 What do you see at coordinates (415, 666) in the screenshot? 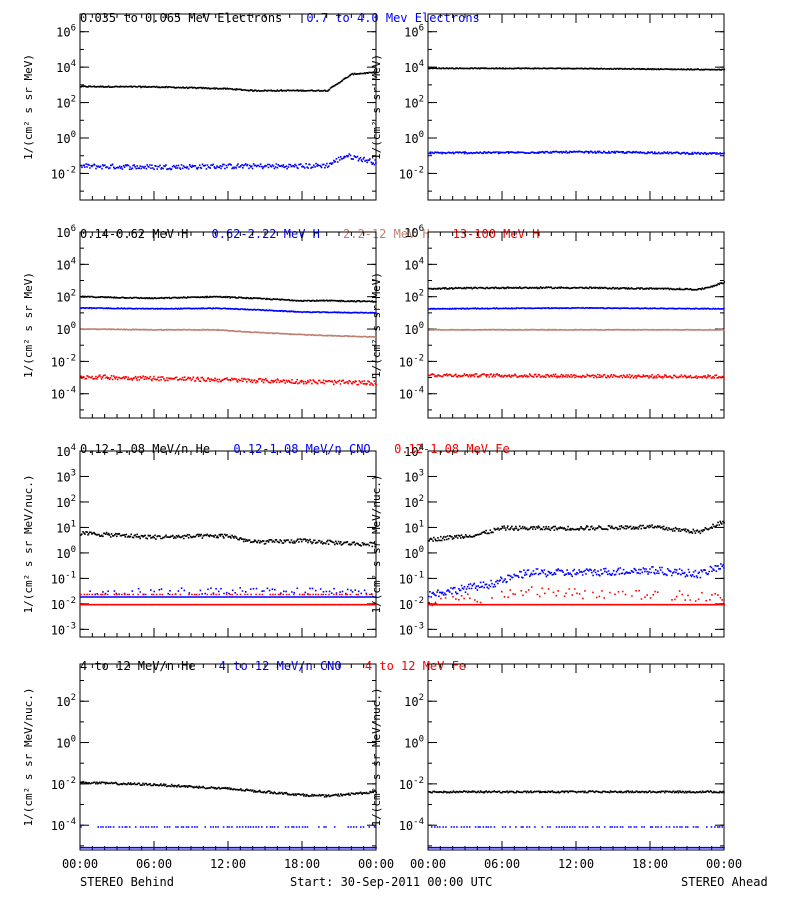
I see `series-label: 4 to 12 MeV Fe` at bounding box center [415, 666].